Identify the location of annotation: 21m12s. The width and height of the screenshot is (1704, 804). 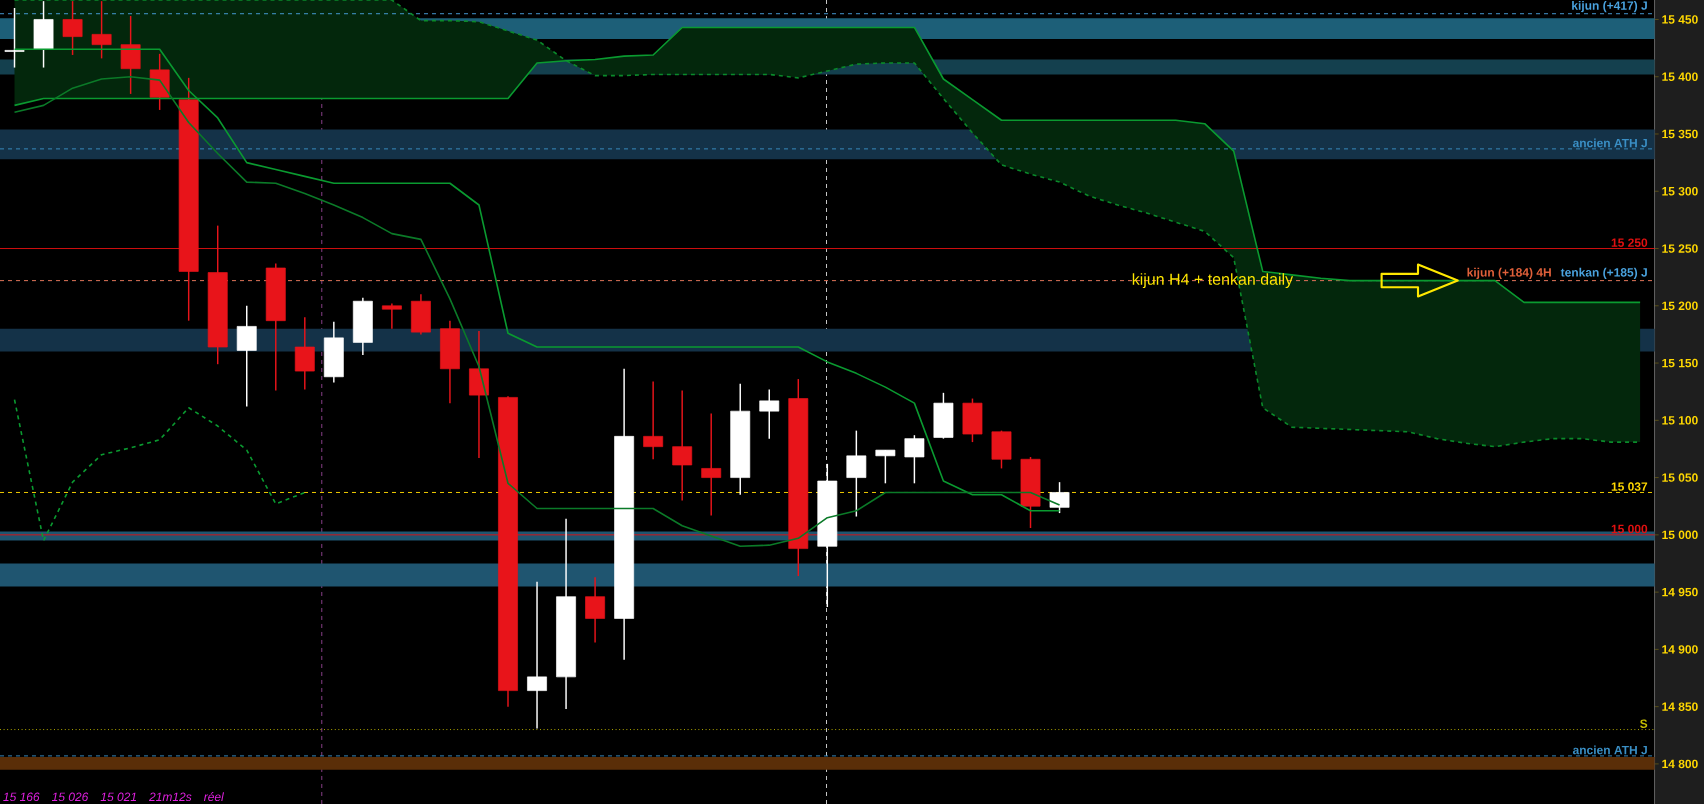
(170, 797).